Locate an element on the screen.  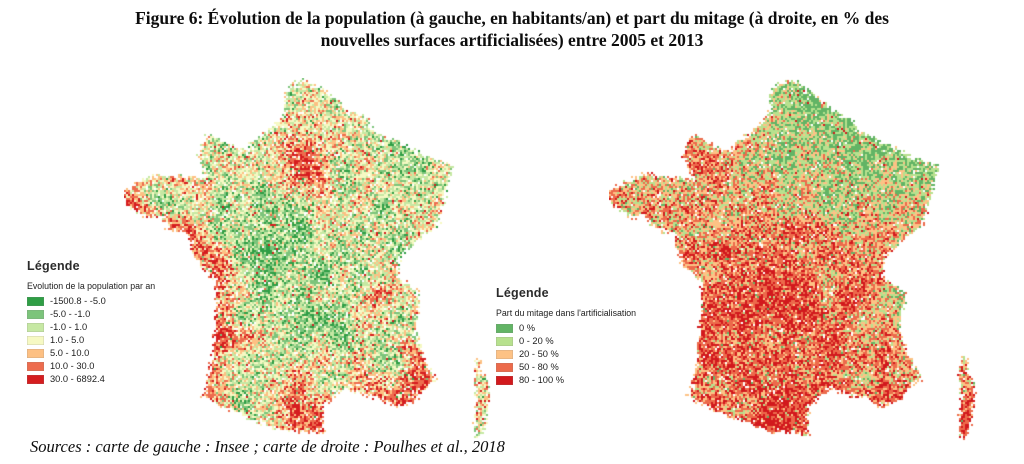
legend-item: 30.0 - 6892.4 is located at coordinates (91, 379).